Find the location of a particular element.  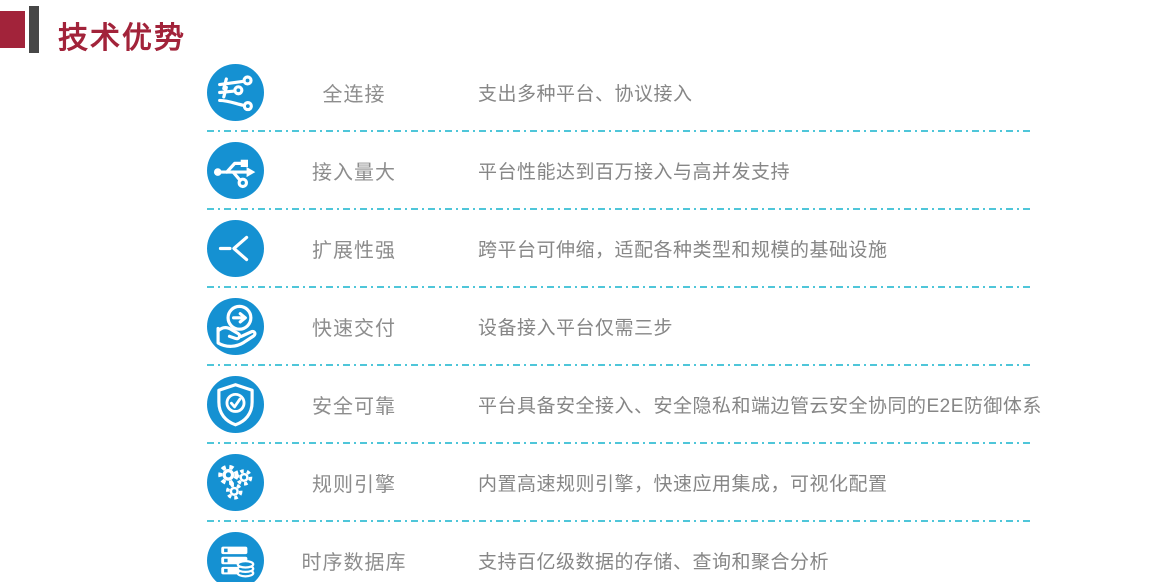

feature-description: 内置高速规则引擎，快速应用集成，可视化配置 is located at coordinates (683, 484).